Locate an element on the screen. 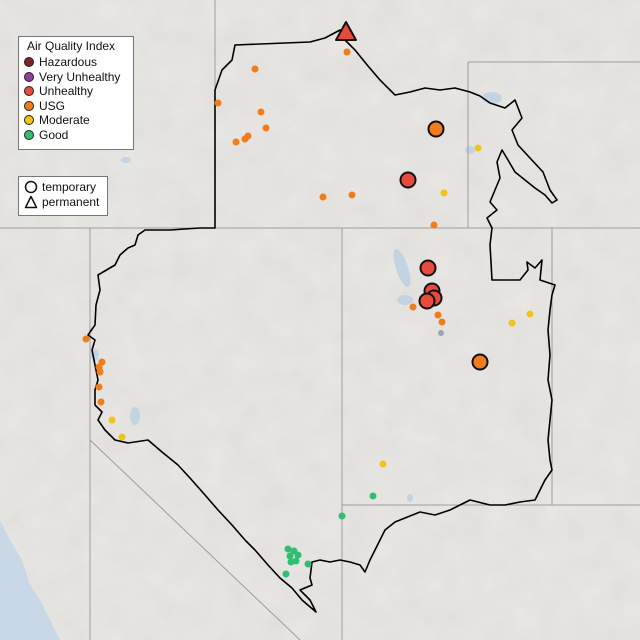 The width and height of the screenshot is (640, 640). legend-title: Air Quality Index is located at coordinates (71, 46).